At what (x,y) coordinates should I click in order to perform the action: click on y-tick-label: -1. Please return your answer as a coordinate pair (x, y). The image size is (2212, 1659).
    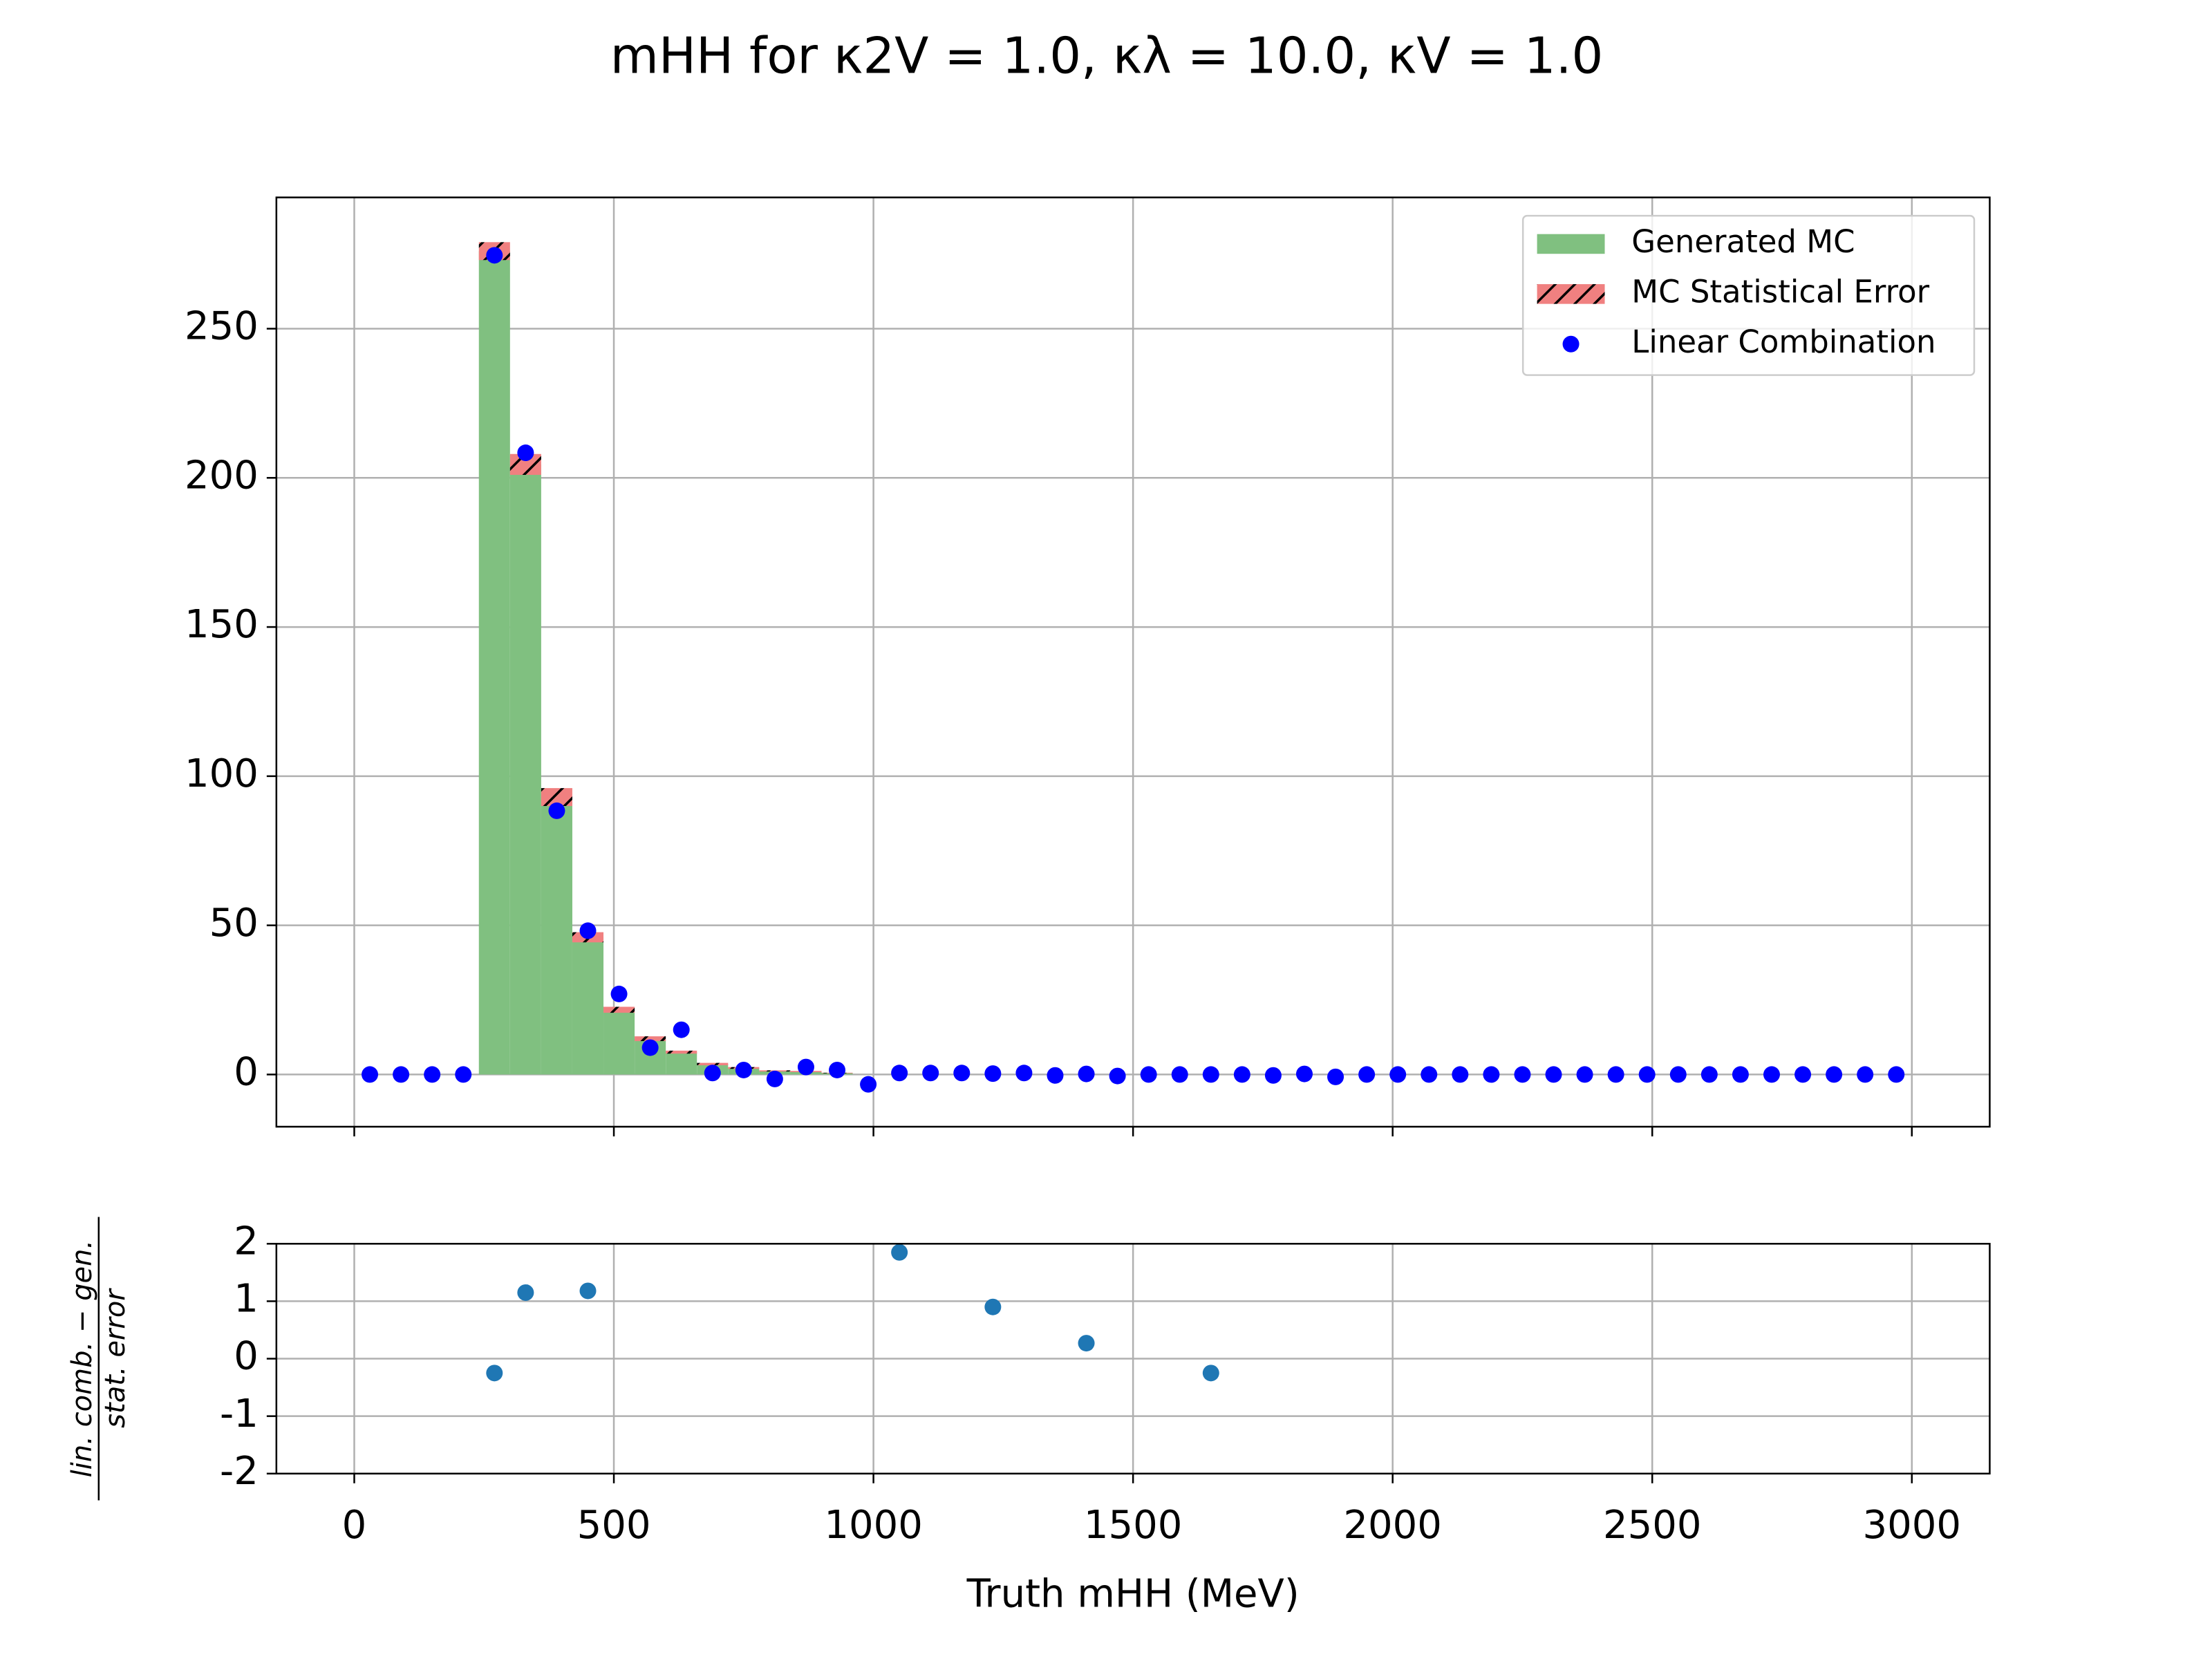
    Looking at the image, I should click on (239, 1413).